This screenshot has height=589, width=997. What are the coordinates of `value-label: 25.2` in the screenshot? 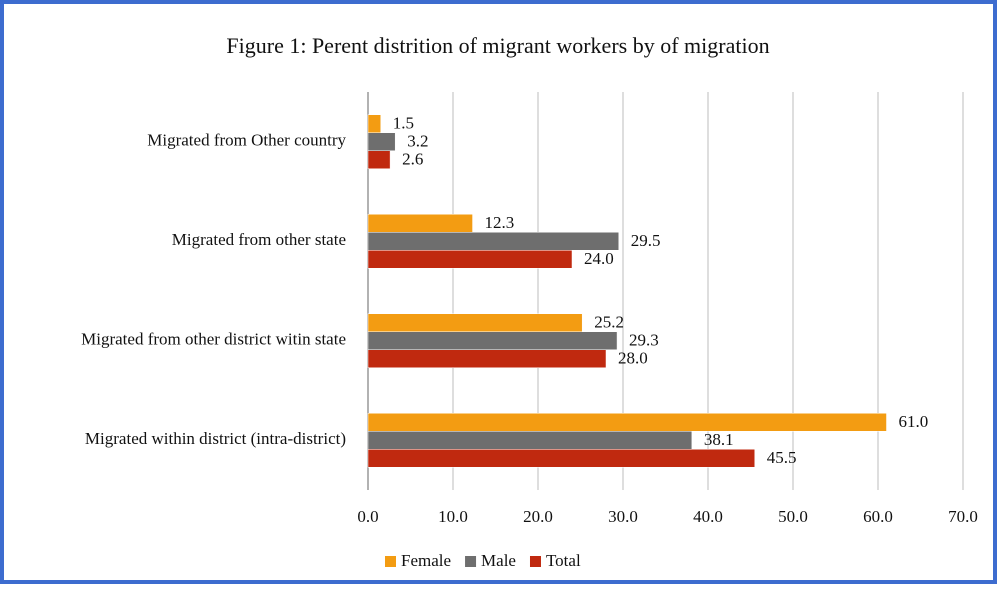 It's located at (609, 322).